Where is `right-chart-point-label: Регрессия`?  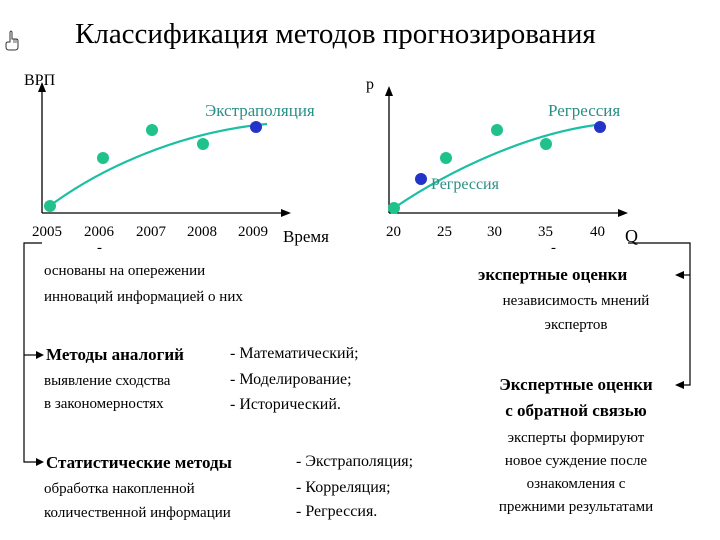
right-chart-point-label: Регрессия is located at coordinates (465, 184).